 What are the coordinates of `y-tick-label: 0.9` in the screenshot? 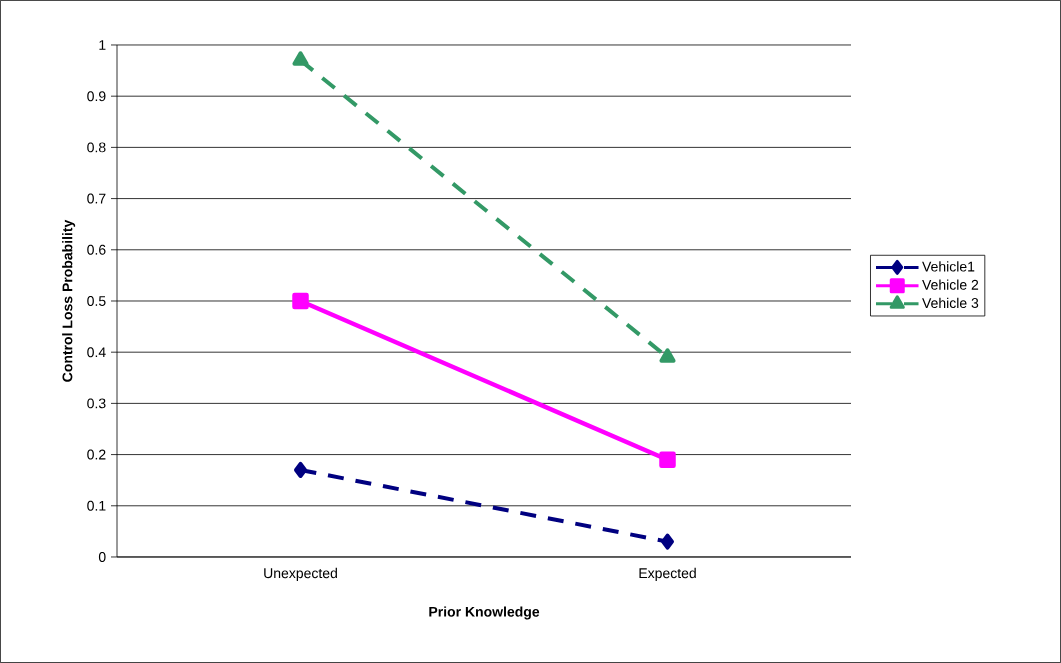 It's located at (96, 96).